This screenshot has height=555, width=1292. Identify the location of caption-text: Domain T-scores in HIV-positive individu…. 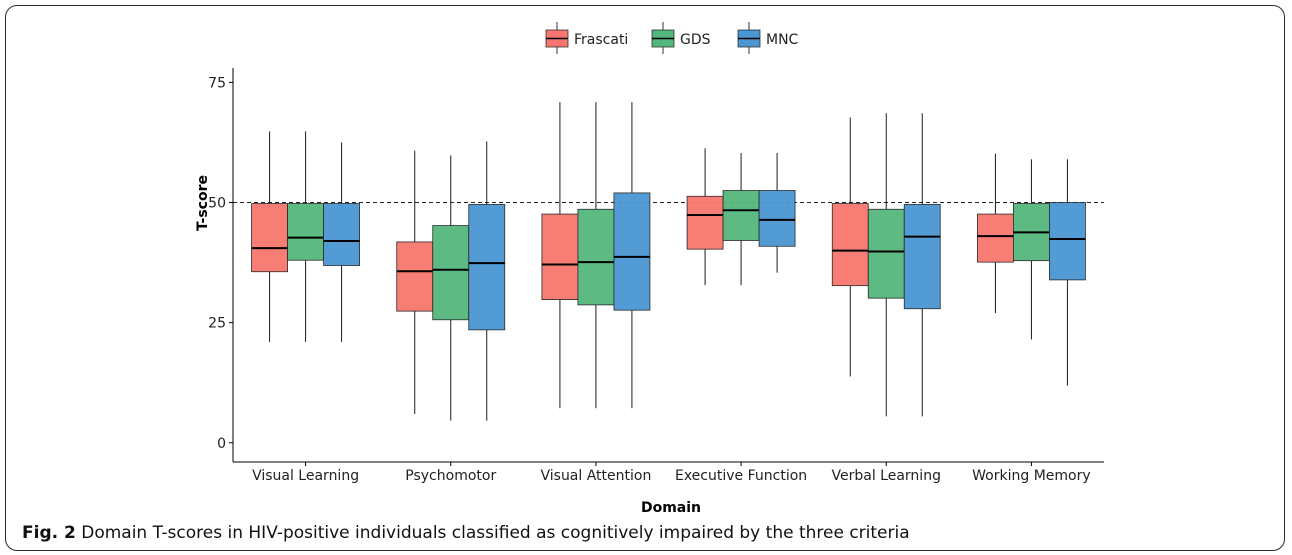
(492, 533).